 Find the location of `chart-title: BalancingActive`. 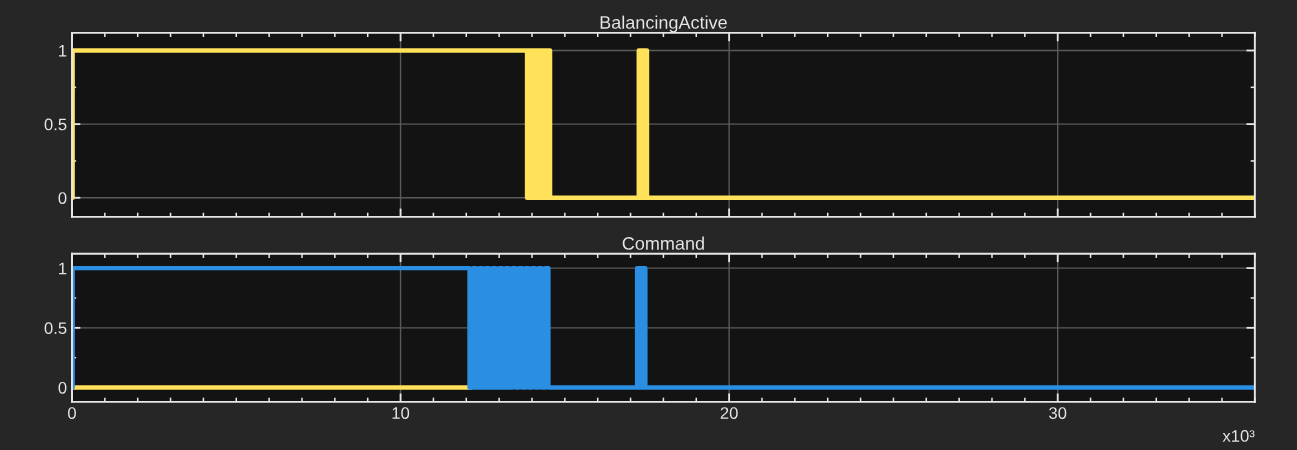

chart-title: BalancingActive is located at coordinates (663, 24).